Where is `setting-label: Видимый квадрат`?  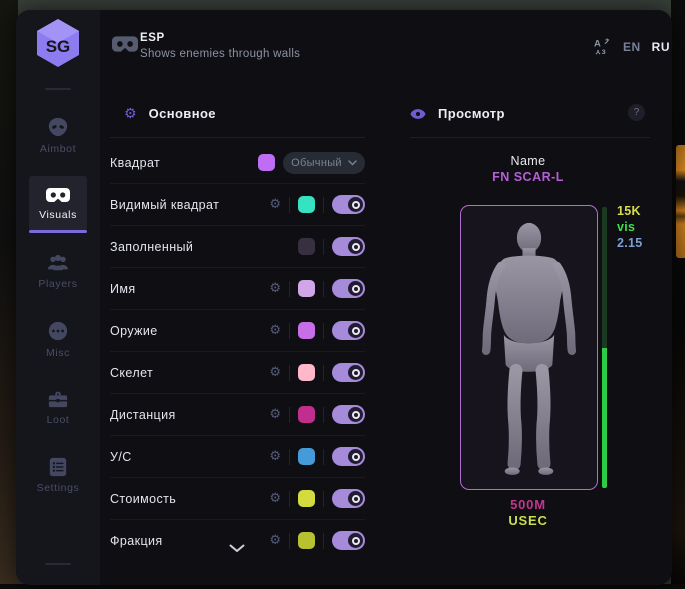
setting-label: Видимый квадрат is located at coordinates (165, 204).